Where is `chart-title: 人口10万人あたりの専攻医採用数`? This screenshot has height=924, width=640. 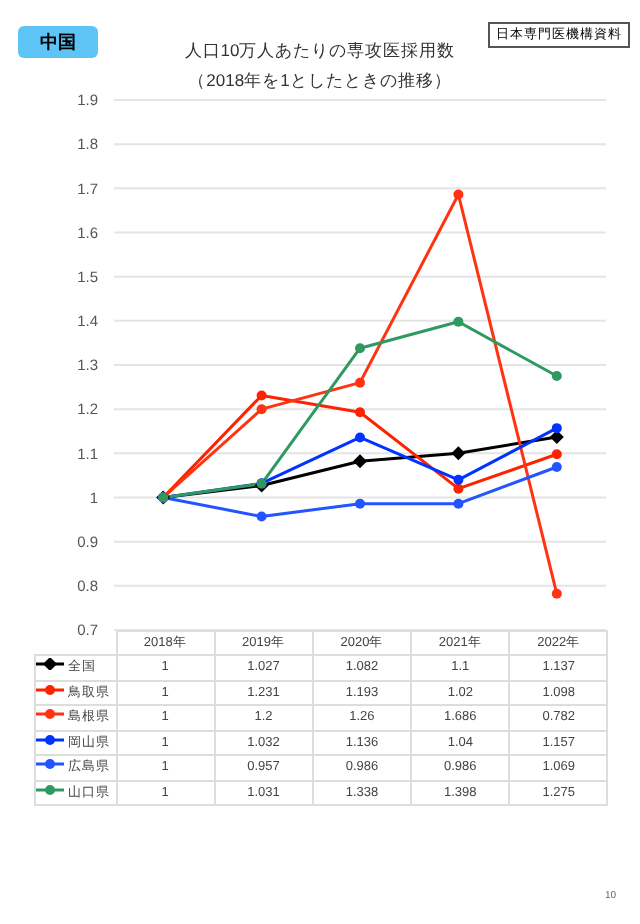
chart-title: 人口10万人あたりの専攻医採用数 is located at coordinates (320, 50).